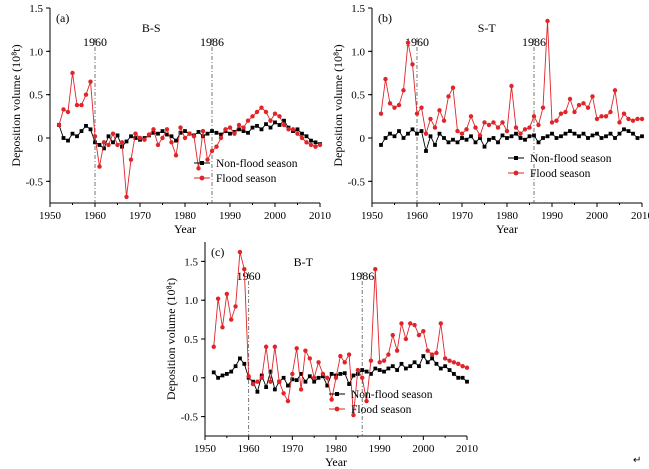 The height and width of the screenshot is (469, 649). I want to click on legend-label: Flood season, so click(246, 179).